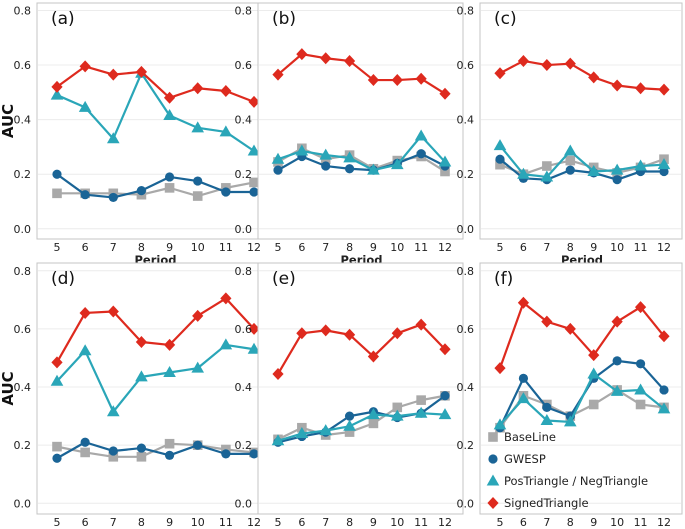  Describe the element at coordinates (63, 19) in the screenshot. I see `panel-label: (a)` at that location.